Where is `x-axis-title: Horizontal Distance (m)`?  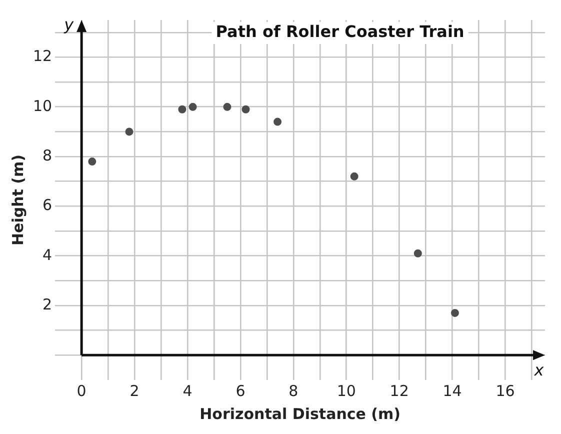
x-axis-title: Horizontal Distance (m) is located at coordinates (300, 413).